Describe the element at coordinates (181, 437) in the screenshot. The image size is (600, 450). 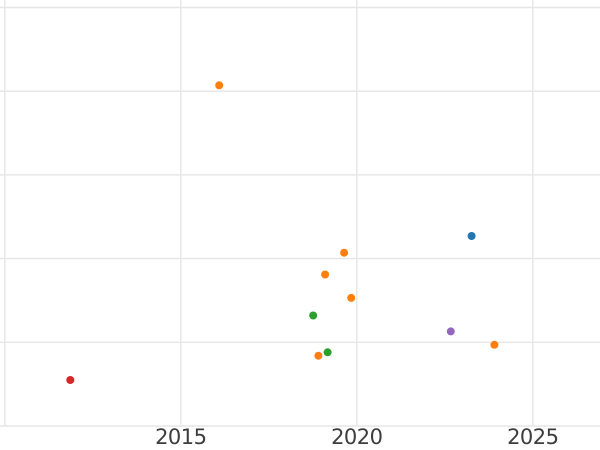
I see `x-tick-label-2015: 2015` at that location.